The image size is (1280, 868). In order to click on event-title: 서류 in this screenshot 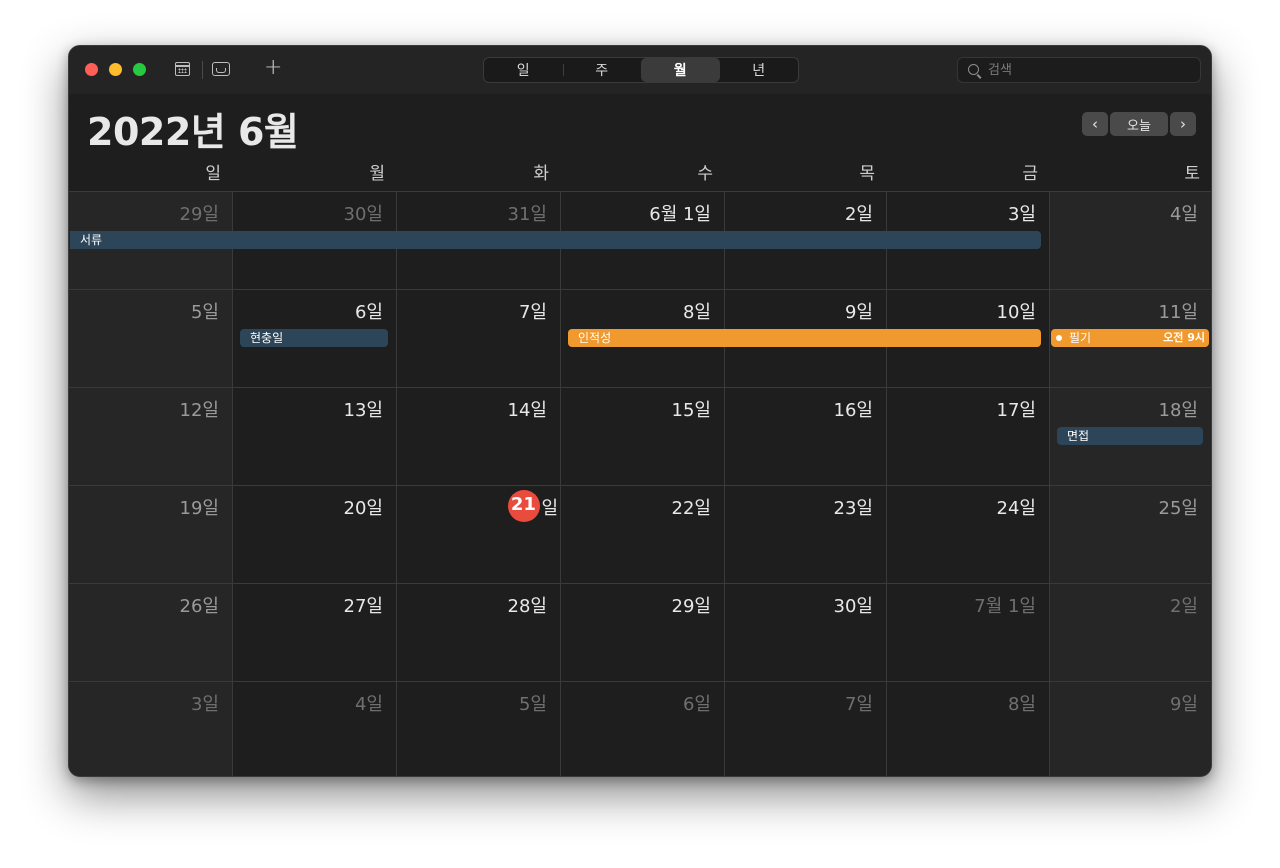, I will do `click(91, 240)`.